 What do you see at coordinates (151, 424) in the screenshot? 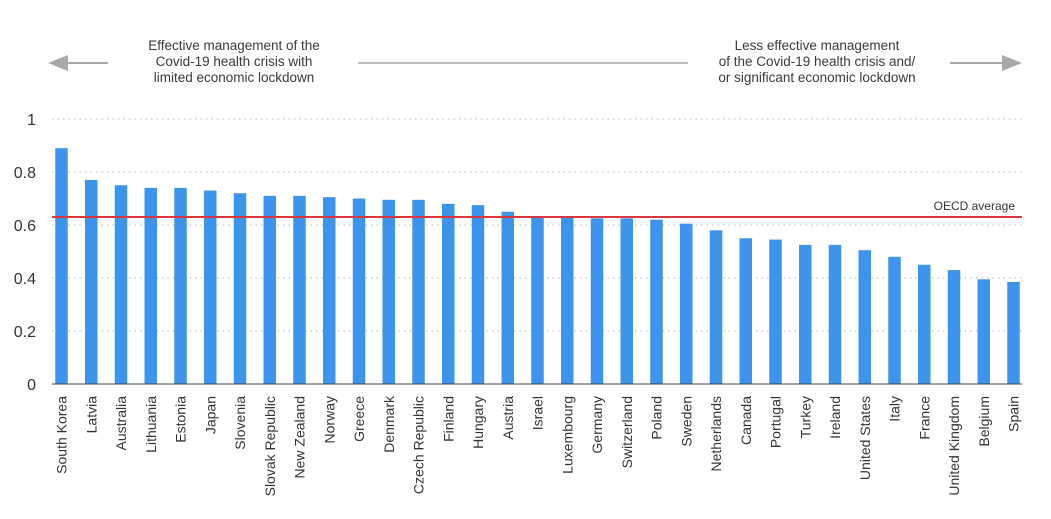
I see `x-tick-label: Lithuania` at bounding box center [151, 424].